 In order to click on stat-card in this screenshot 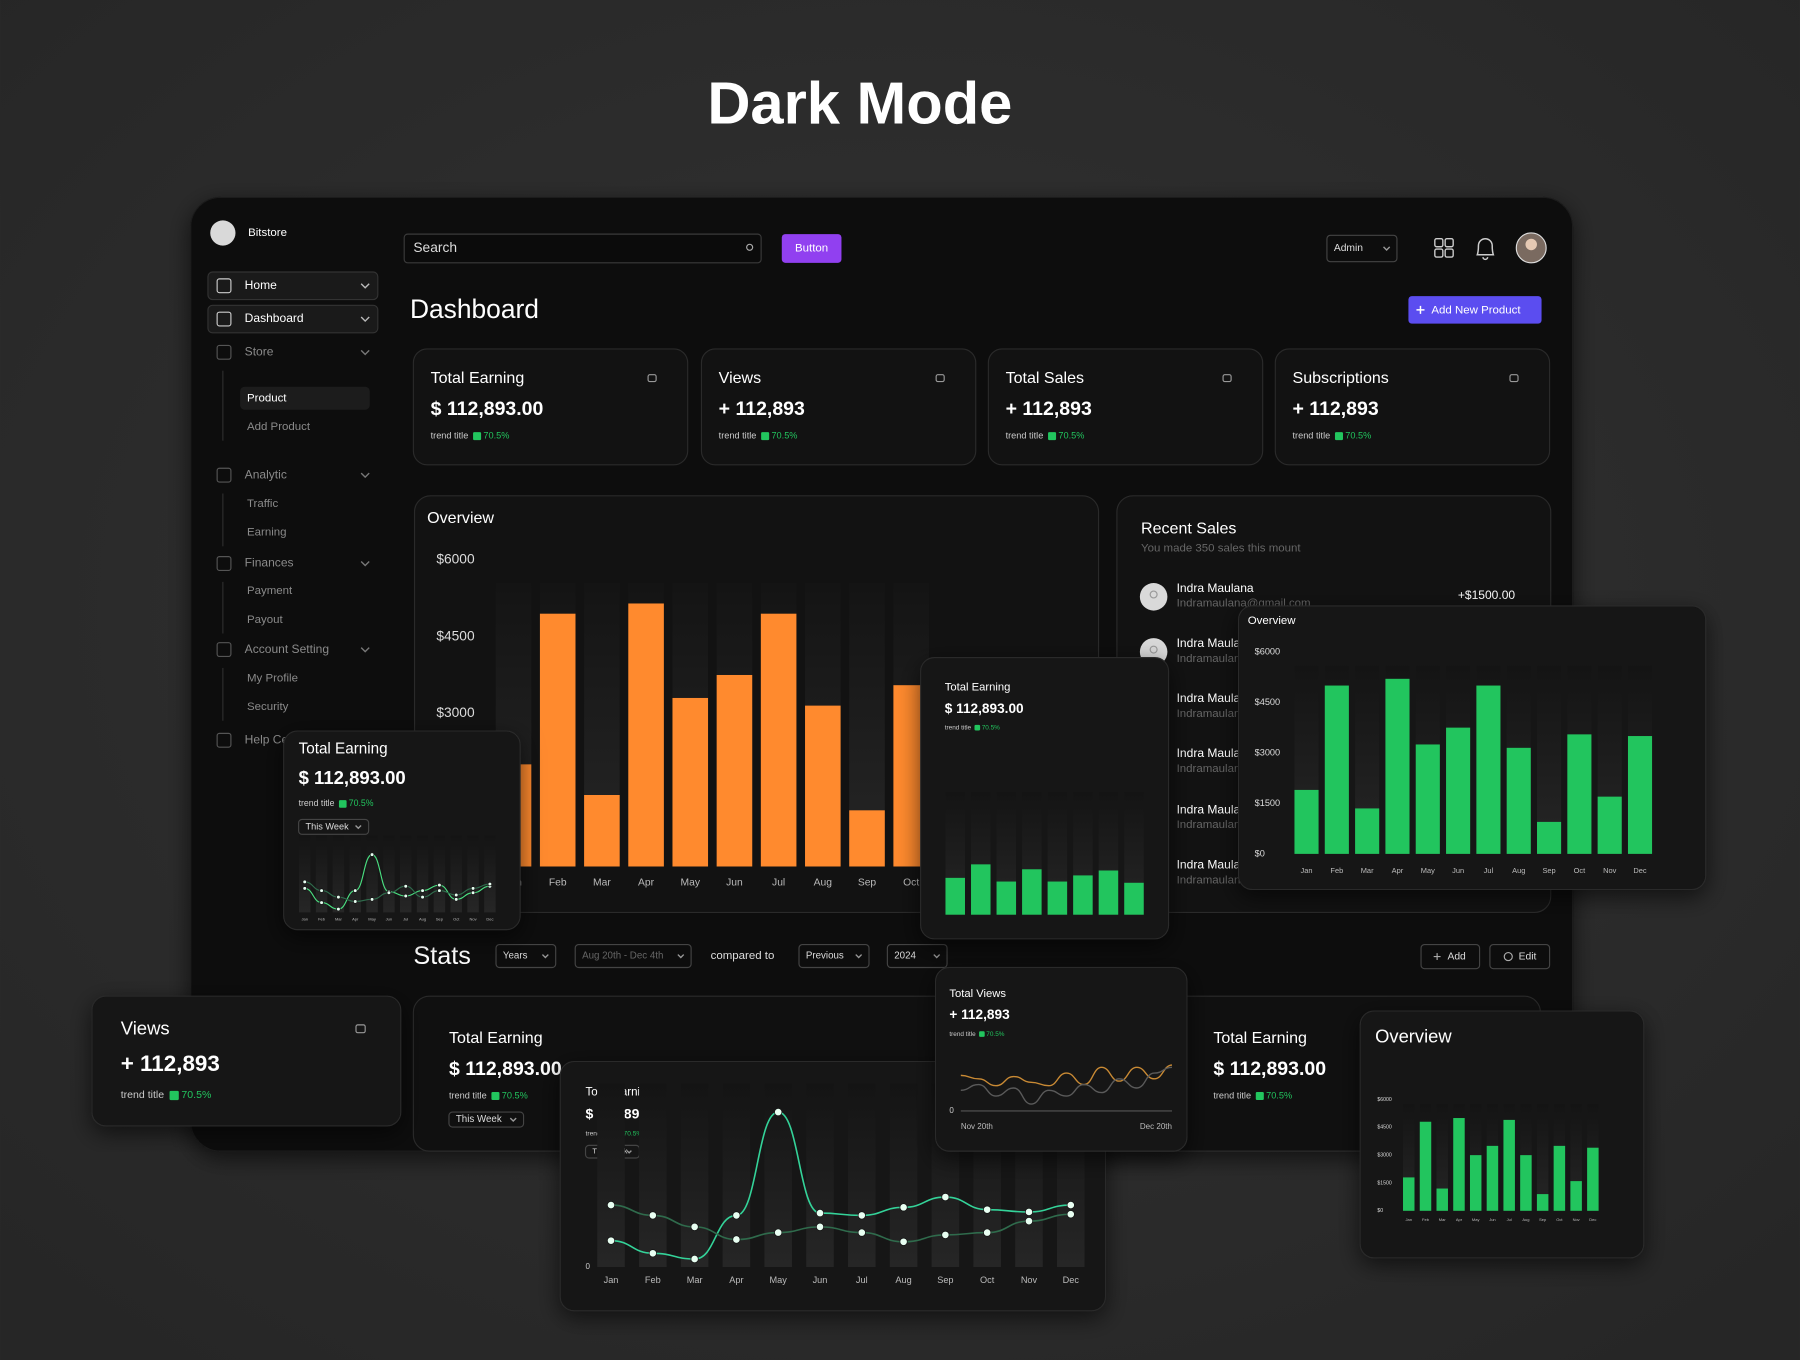, I will do `click(1125, 407)`.